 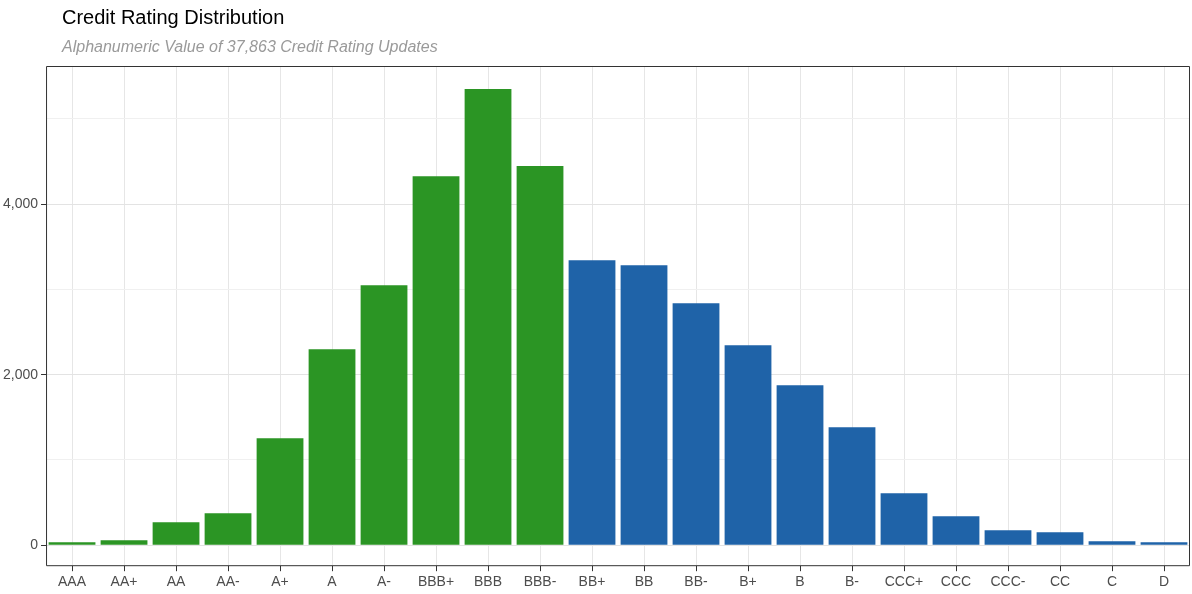 I want to click on chart-title: Credit Rating Distribution, so click(x=173, y=17).